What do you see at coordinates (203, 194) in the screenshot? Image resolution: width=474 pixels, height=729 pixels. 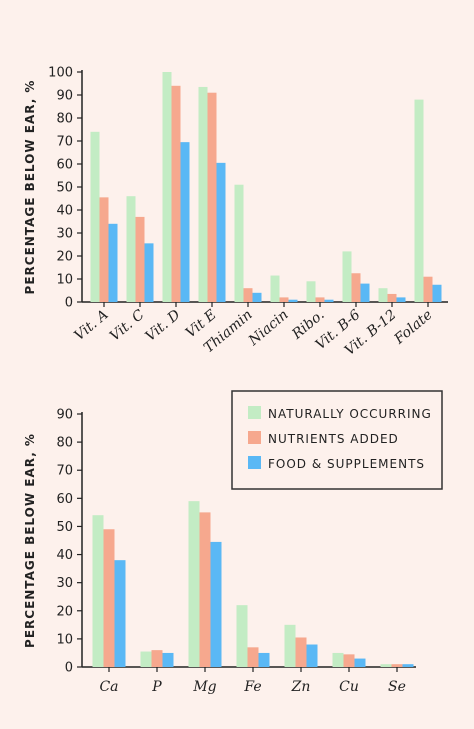 I see `bar-vit-e-naturally-occurring` at bounding box center [203, 194].